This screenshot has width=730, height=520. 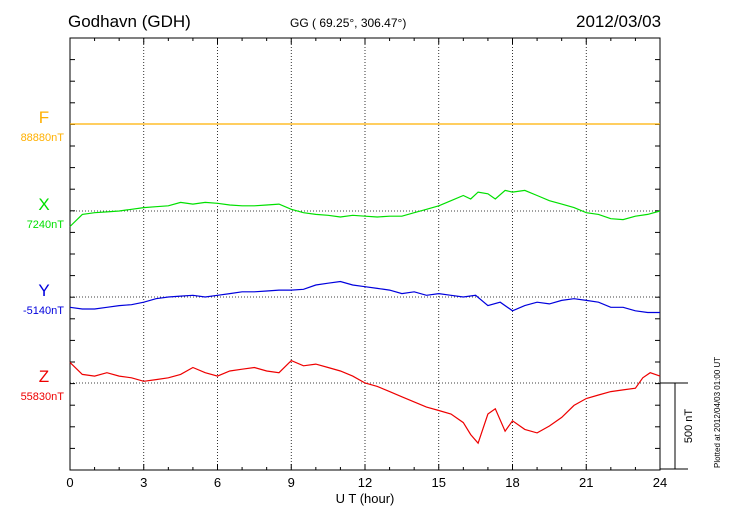 I want to click on baseline-value-x: 7240nT, so click(x=46, y=225).